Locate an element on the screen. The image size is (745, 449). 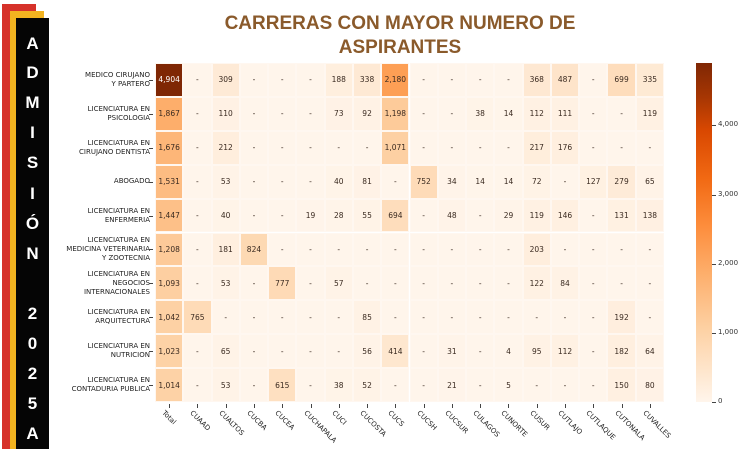
heatmap-cell: 1,867 is located at coordinates (169, 113).